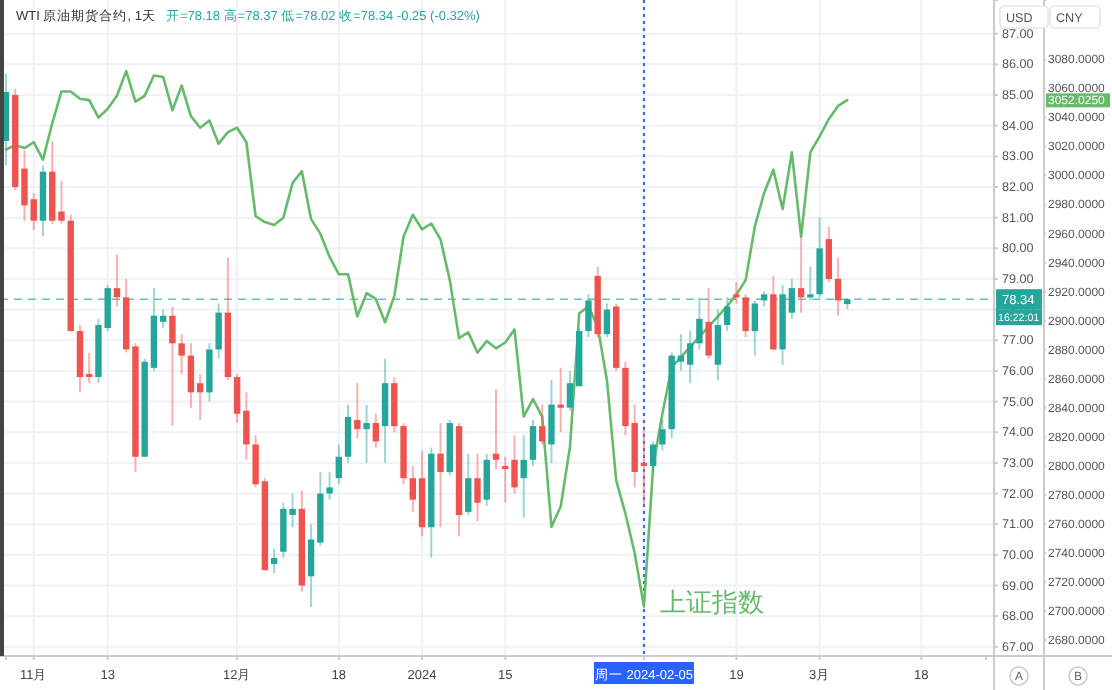 The image size is (1112, 690). I want to click on series-label: 上证指数, so click(711, 601).